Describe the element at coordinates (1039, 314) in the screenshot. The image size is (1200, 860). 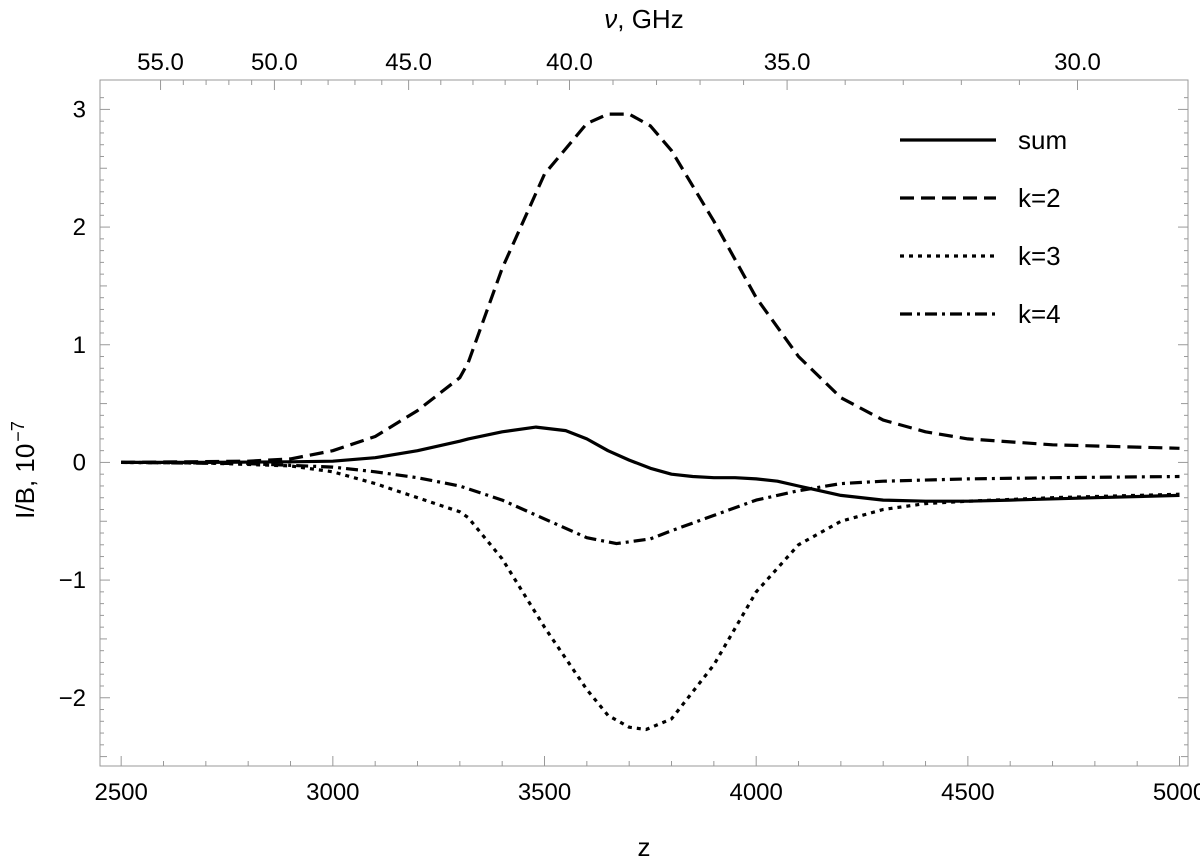
I see `legend-label: k=4` at that location.